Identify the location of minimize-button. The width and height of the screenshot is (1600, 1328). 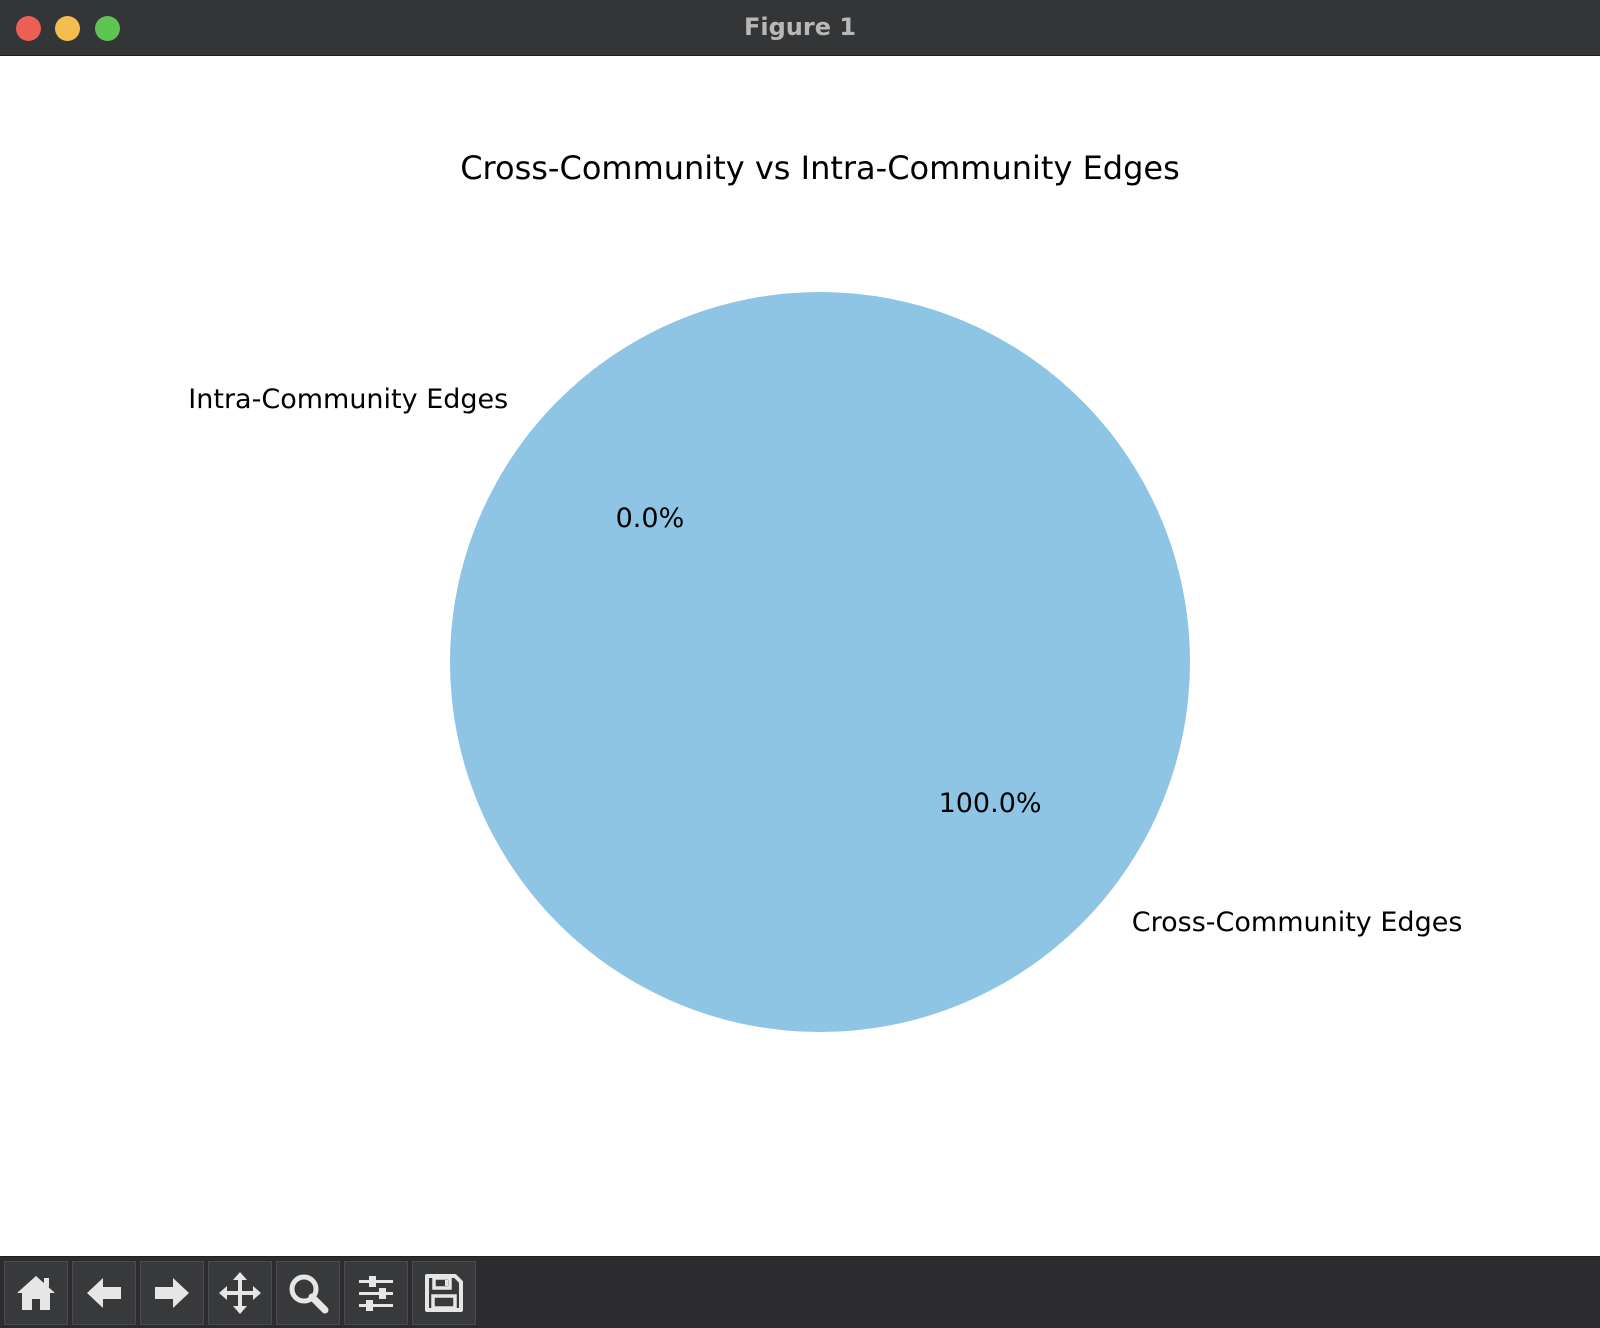
(67, 28).